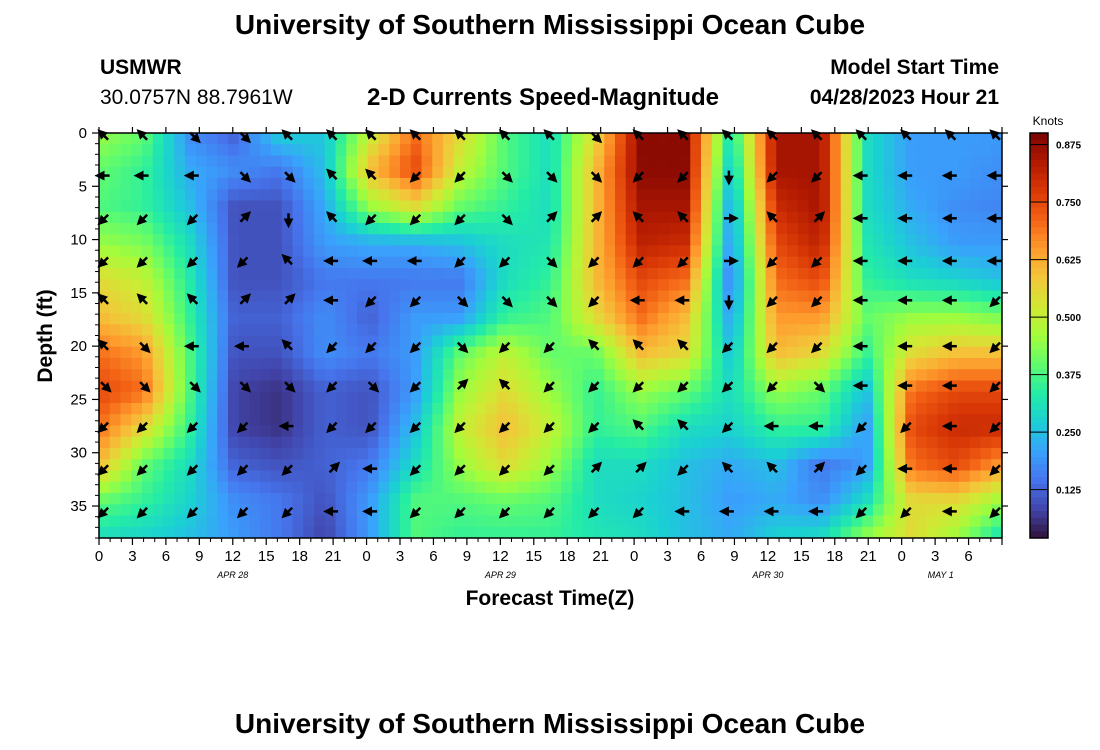 Image resolution: width=1100 pixels, height=750 pixels. Describe the element at coordinates (1068, 146) in the screenshot. I see `colorbar-tick-label: 0.875` at that location.